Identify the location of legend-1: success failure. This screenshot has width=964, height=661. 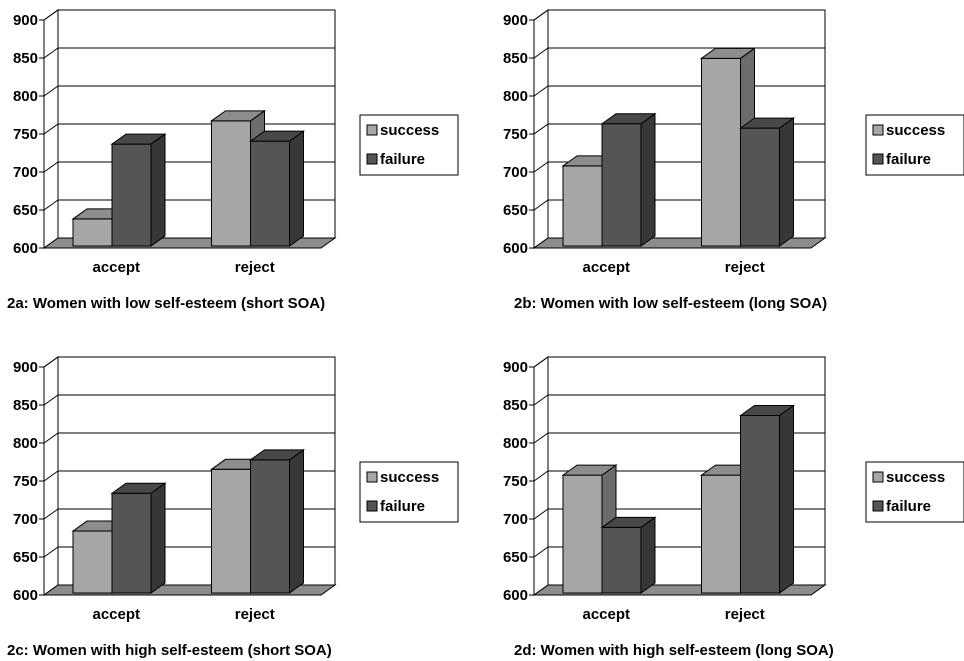
(409, 145).